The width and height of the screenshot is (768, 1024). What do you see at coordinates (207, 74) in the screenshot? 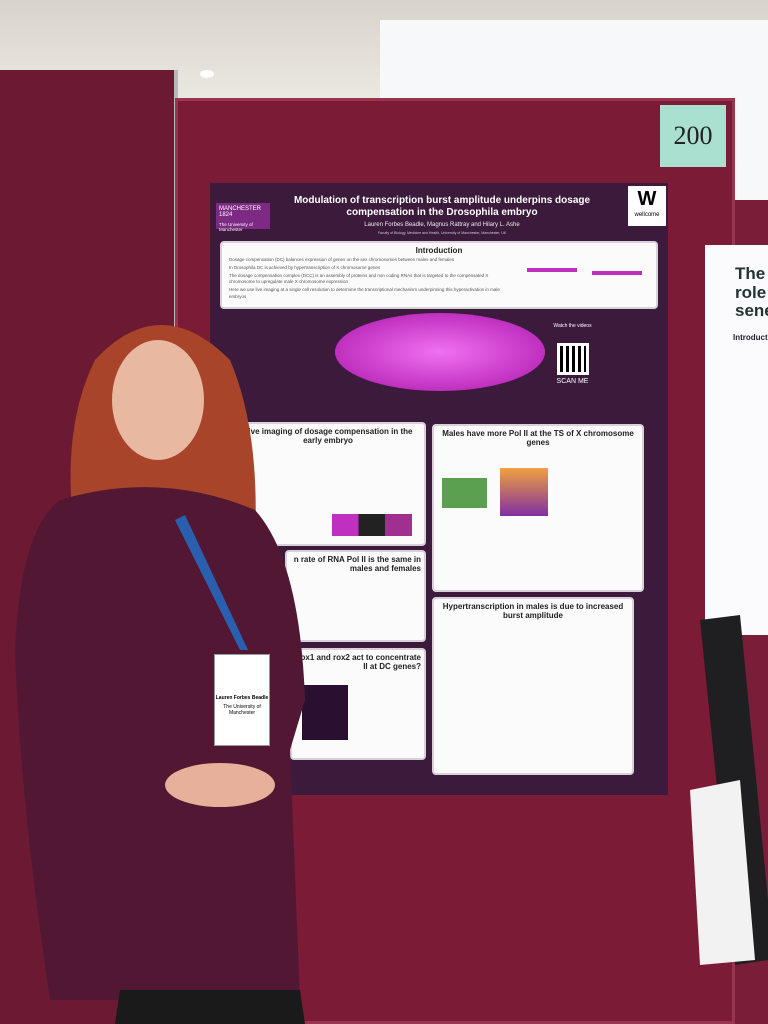
I see `ceiling-light` at bounding box center [207, 74].